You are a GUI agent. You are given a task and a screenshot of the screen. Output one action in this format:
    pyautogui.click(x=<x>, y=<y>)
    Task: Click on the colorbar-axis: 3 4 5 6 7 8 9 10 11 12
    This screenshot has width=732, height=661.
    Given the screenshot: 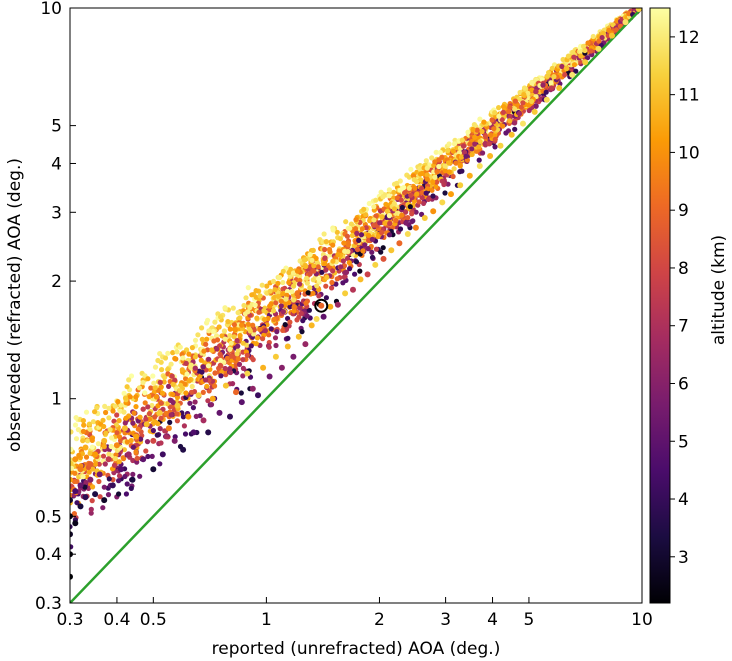 What is the action you would take?
    pyautogui.click(x=685, y=298)
    